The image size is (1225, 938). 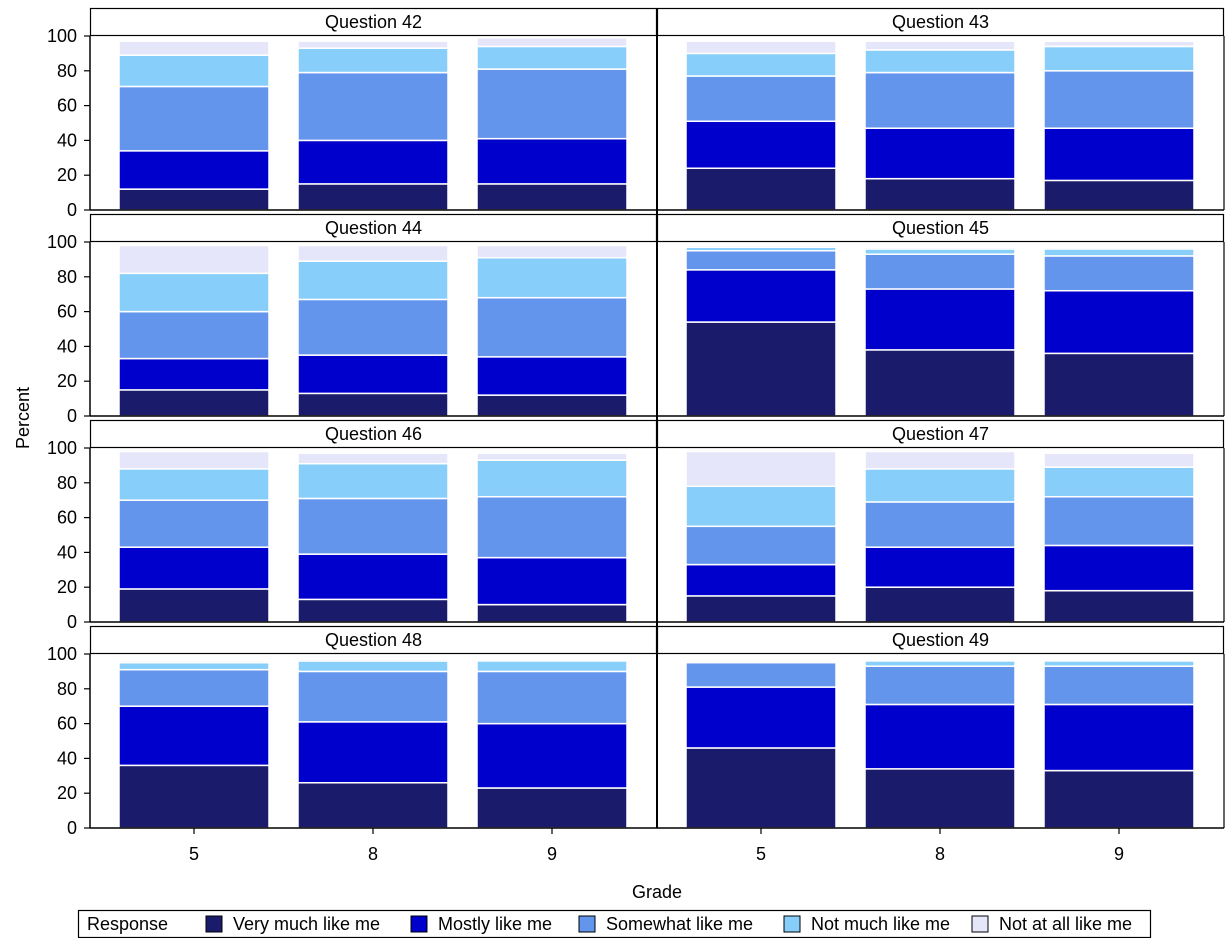 I want to click on panel-q49: Question 49, so click(x=940, y=727).